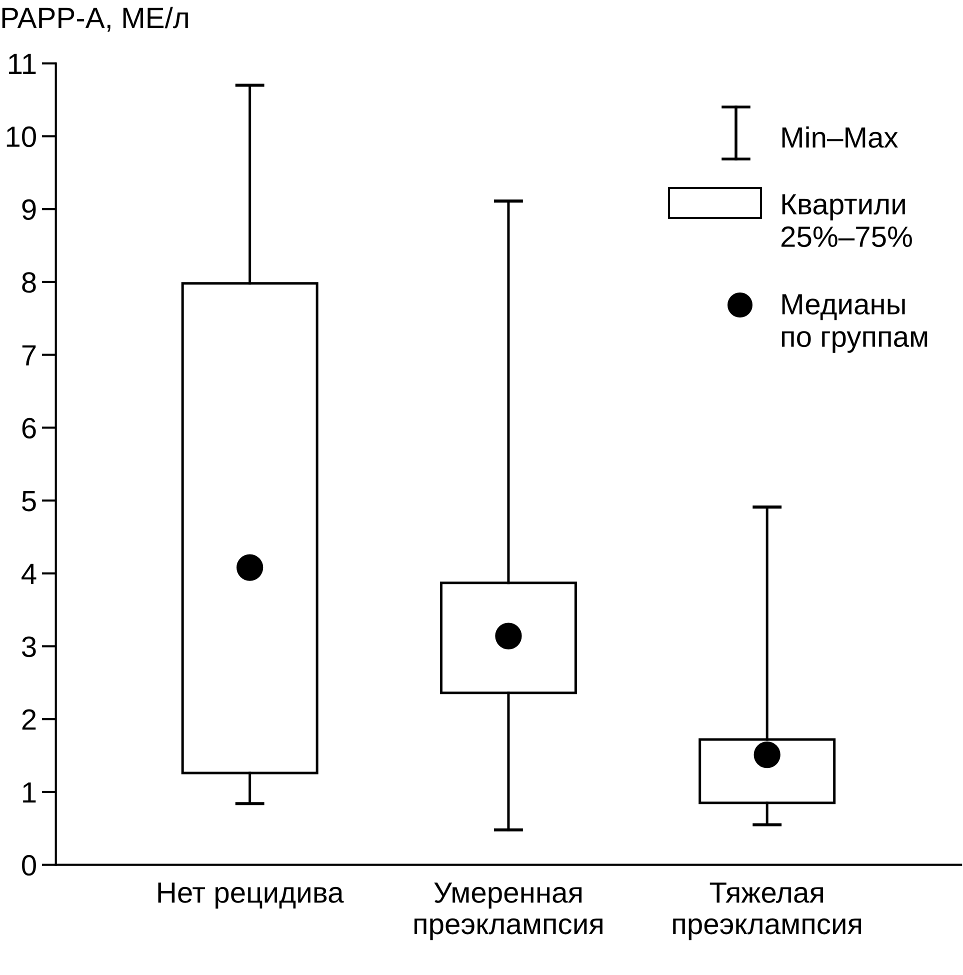  What do you see at coordinates (767, 911) in the screenshot?
I see `x-tick-label: Тяжелая преэклампсия` at bounding box center [767, 911].